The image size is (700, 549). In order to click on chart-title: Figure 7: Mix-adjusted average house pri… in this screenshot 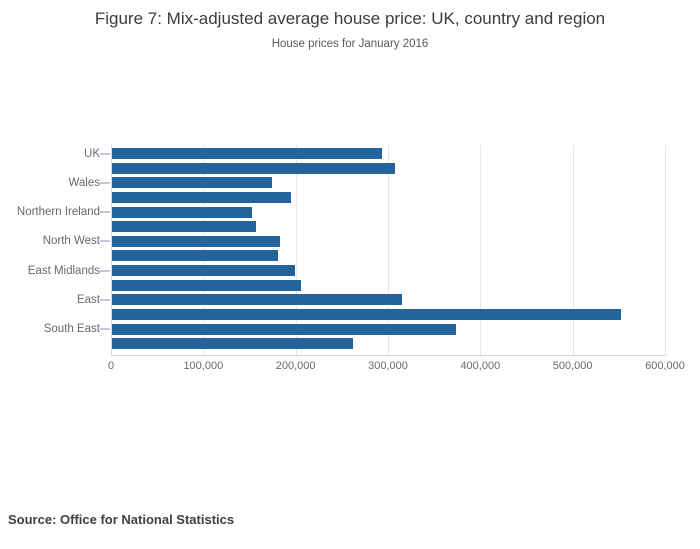, I will do `click(350, 18)`.